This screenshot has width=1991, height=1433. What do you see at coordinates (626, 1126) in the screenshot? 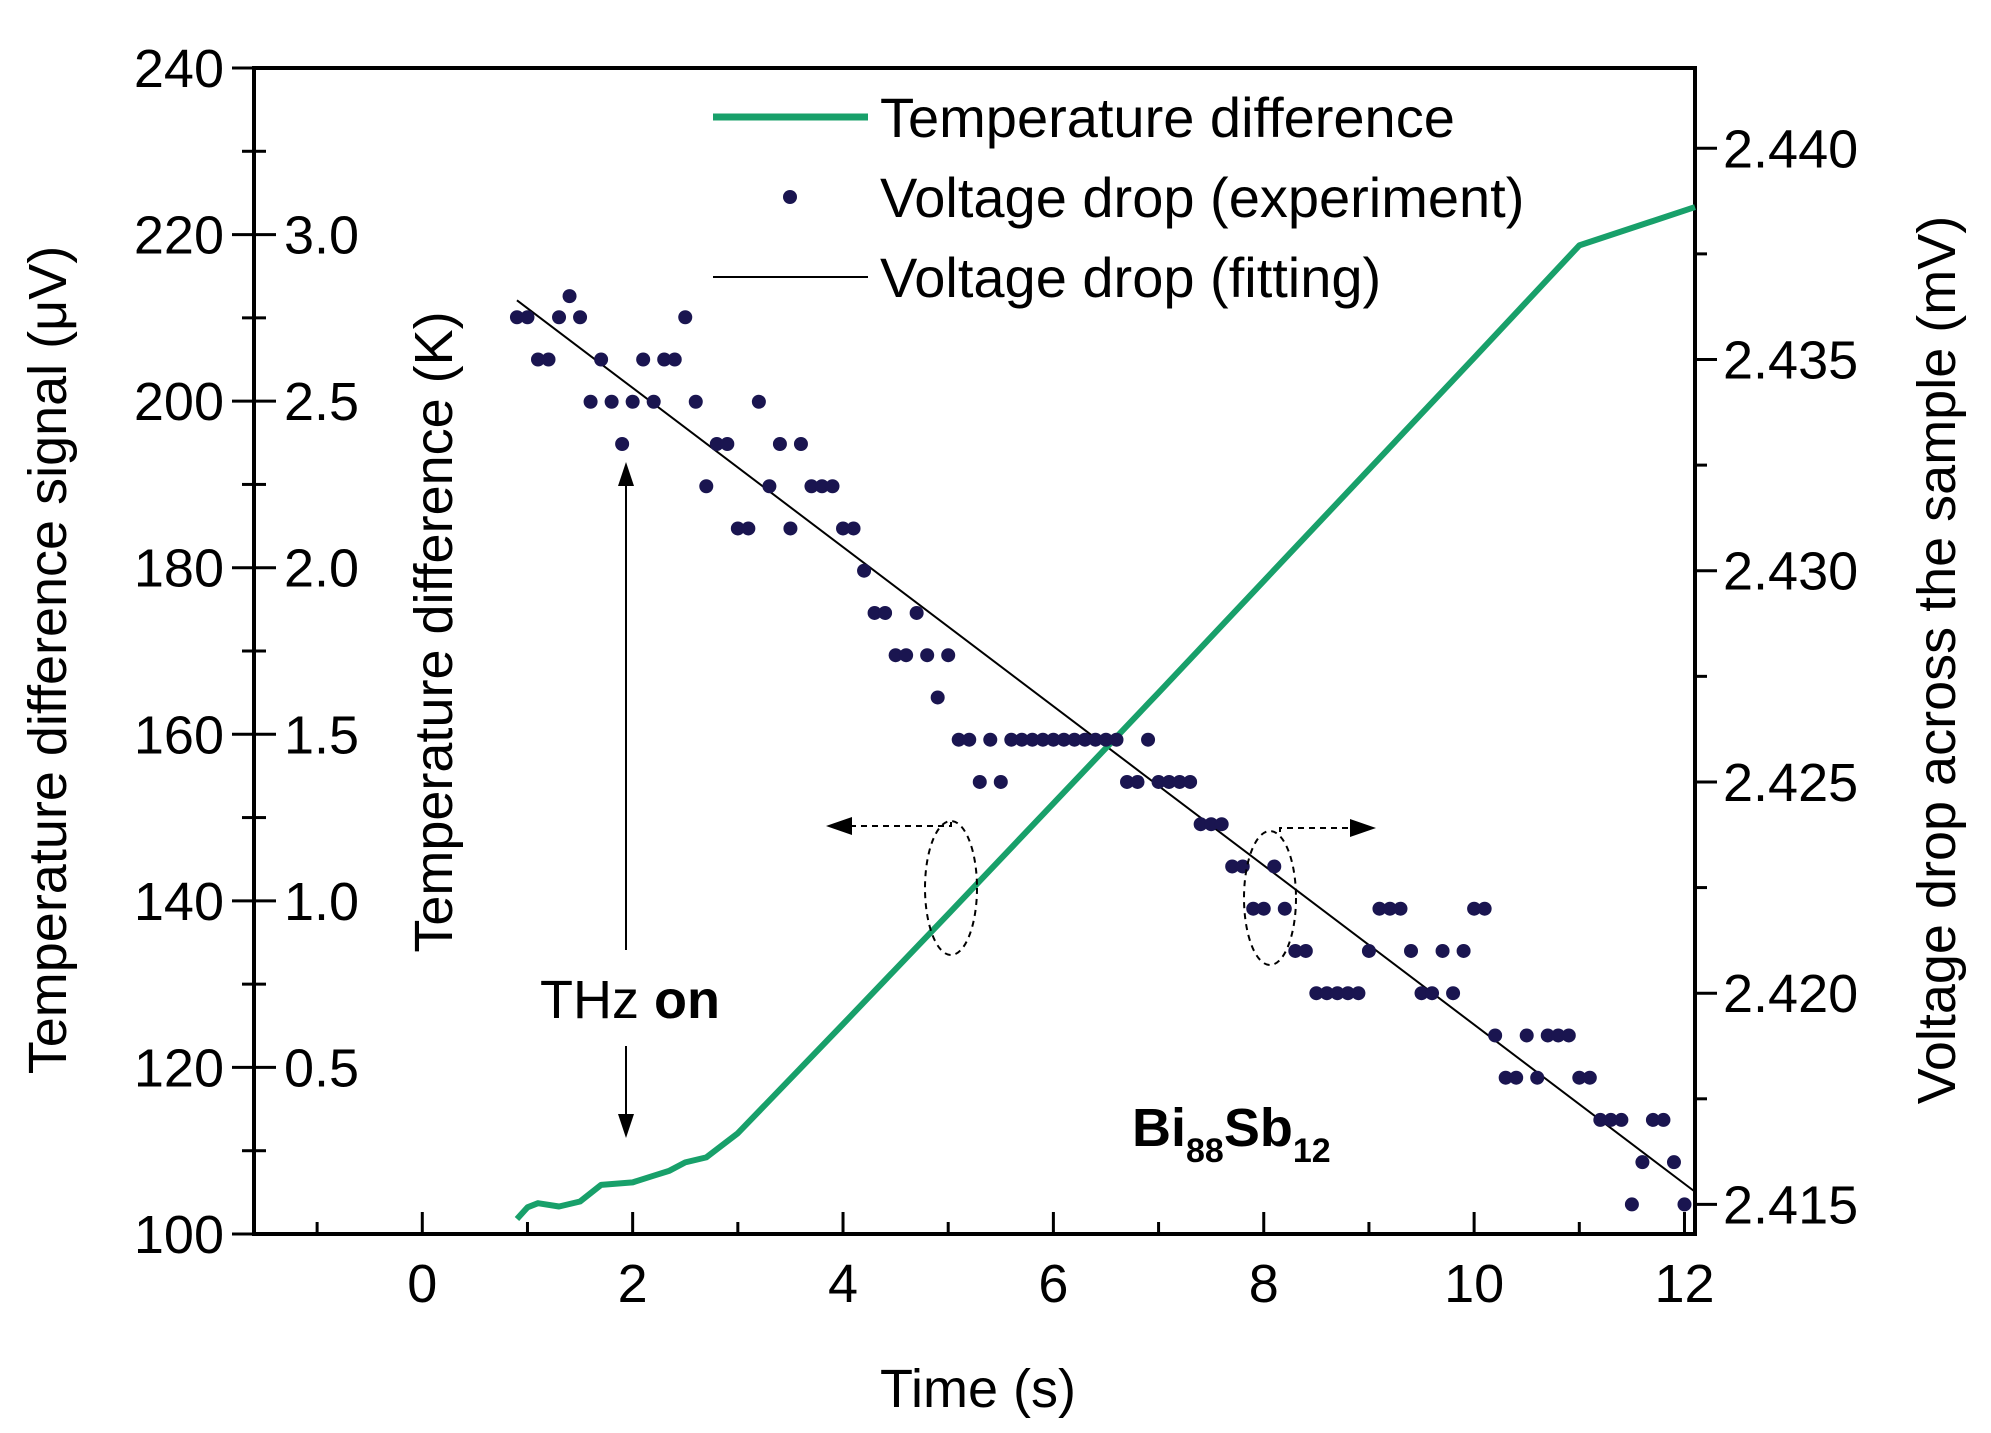
I see `thz-arrow-down-head` at bounding box center [626, 1126].